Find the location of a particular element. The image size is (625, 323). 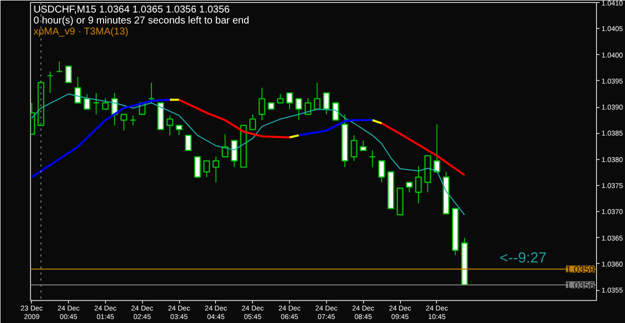

ref-line-label: 1.0359 is located at coordinates (580, 269).